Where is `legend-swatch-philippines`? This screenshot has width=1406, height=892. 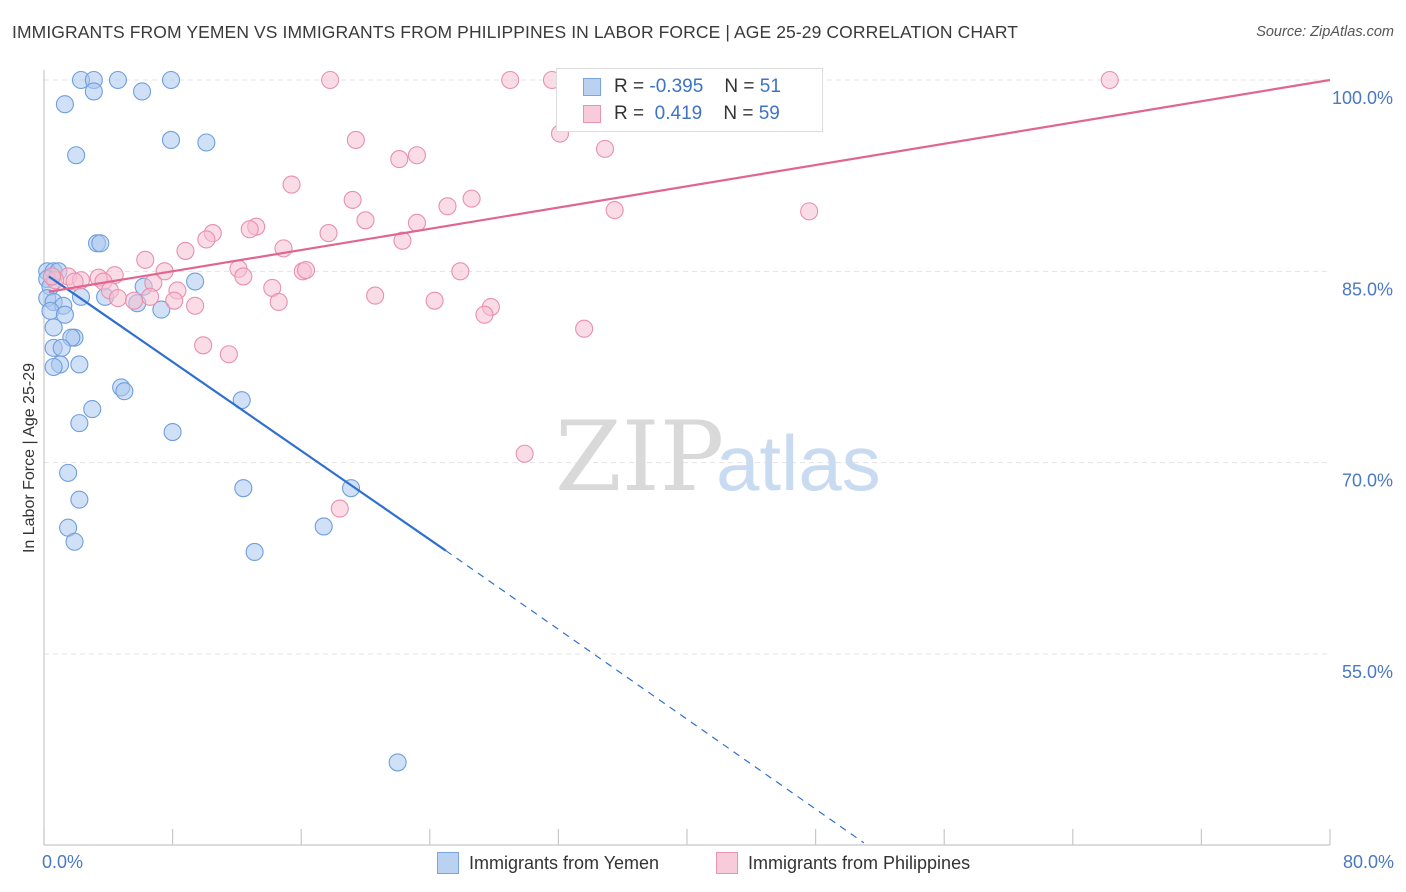
legend-swatch-philippines is located at coordinates (592, 114).